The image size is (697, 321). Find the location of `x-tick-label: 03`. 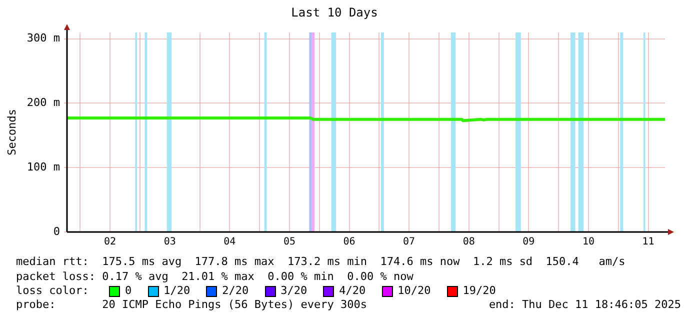

x-tick-label: 03 is located at coordinates (170, 242).